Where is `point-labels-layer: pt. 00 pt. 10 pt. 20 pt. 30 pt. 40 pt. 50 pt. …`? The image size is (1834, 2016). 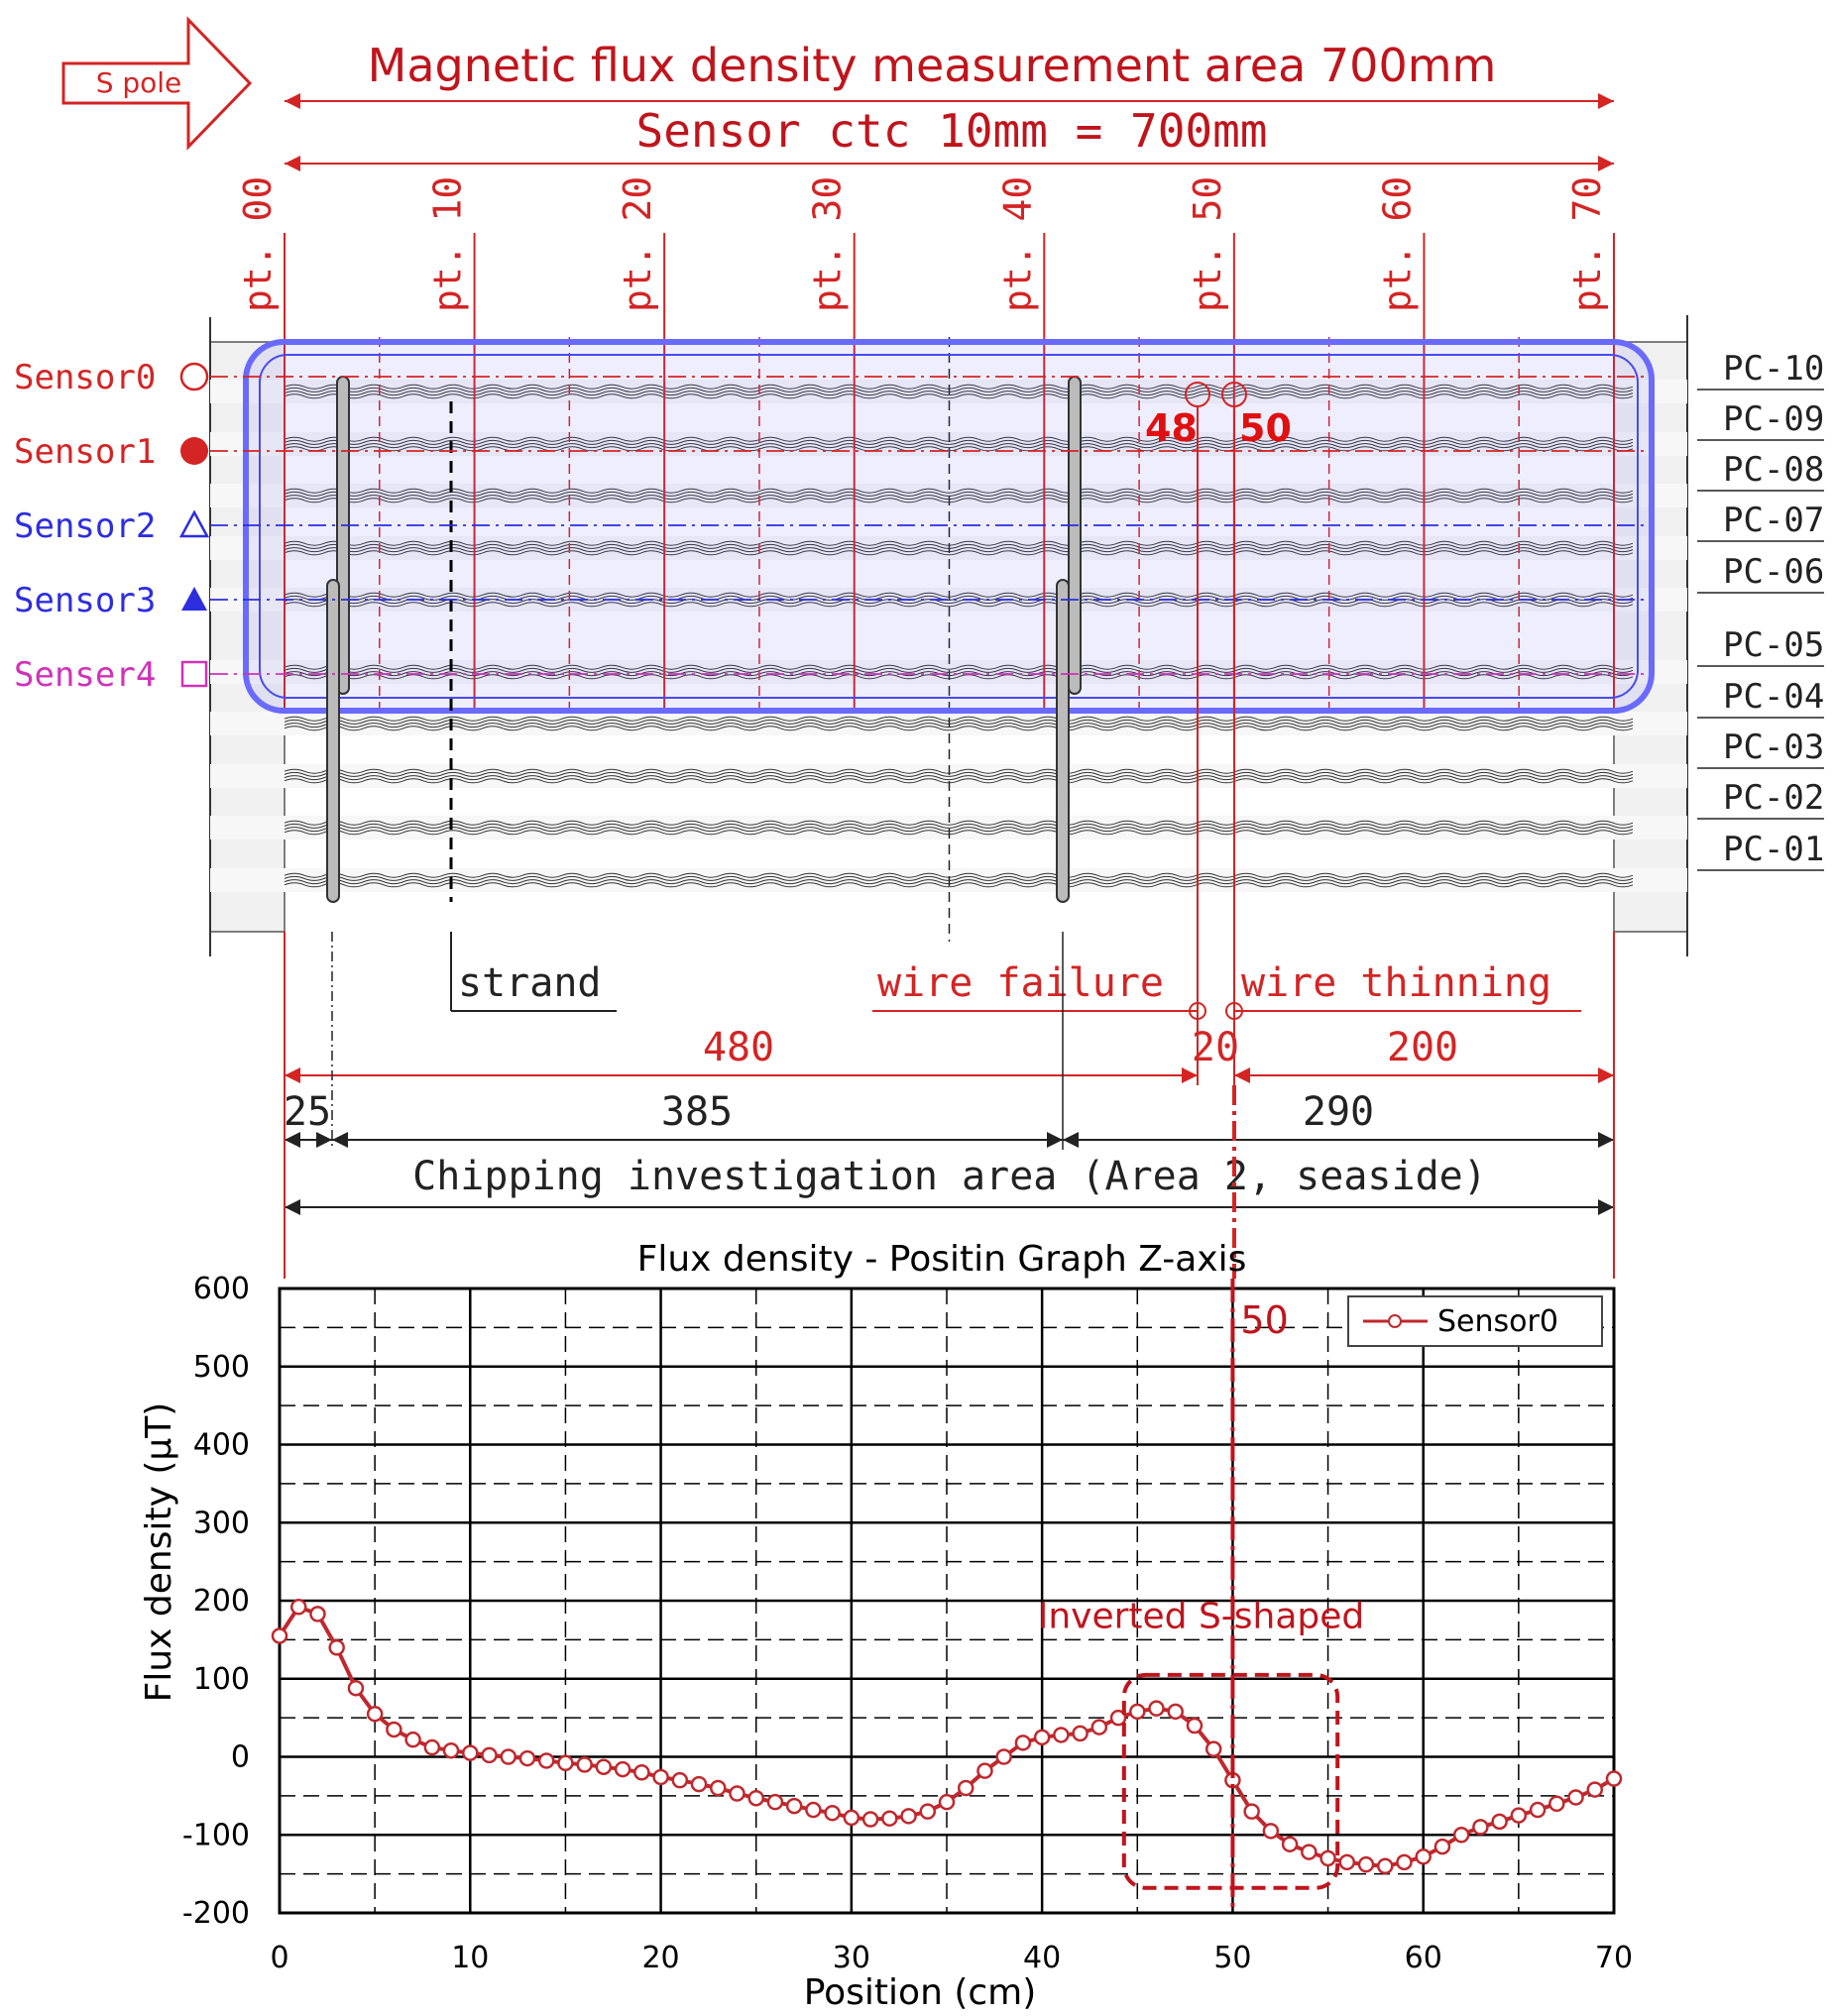
point-labels-layer: pt. 00 pt. 10 pt. 20 pt. 30 pt. 40 pt. 50 pt. … is located at coordinates (923, 244).